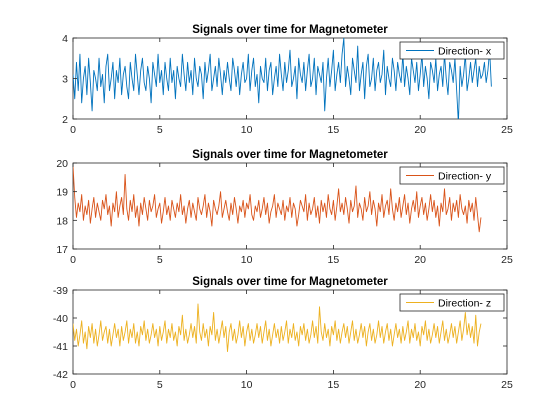 This screenshot has width=560, height=420. Describe the element at coordinates (60, 319) in the screenshot. I see `y-tick-label: -40` at that location.